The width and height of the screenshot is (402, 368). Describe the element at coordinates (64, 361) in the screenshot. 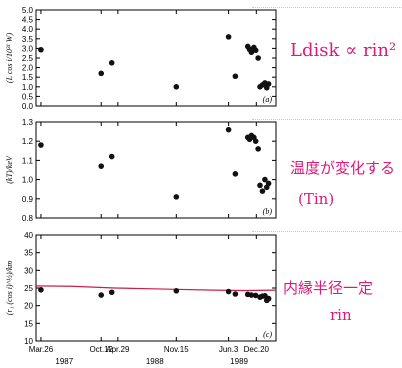

I see `x-year-label: 1987` at that location.